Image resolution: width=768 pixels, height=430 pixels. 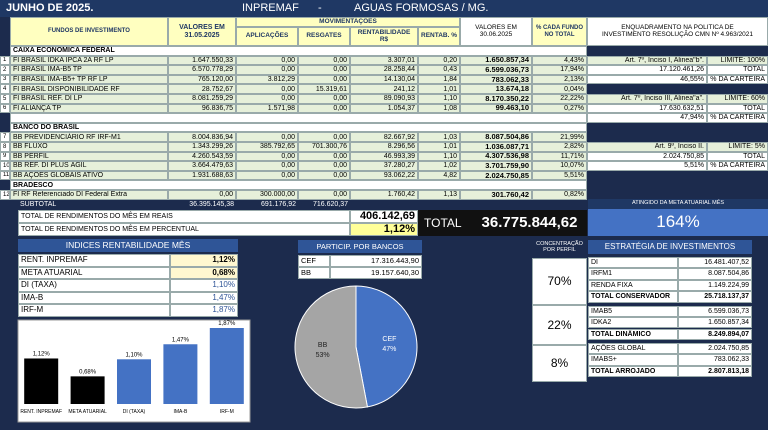 What do you see at coordinates (87, 412) in the screenshot?
I see `bar-category: META ATUARIAL` at bounding box center [87, 412].